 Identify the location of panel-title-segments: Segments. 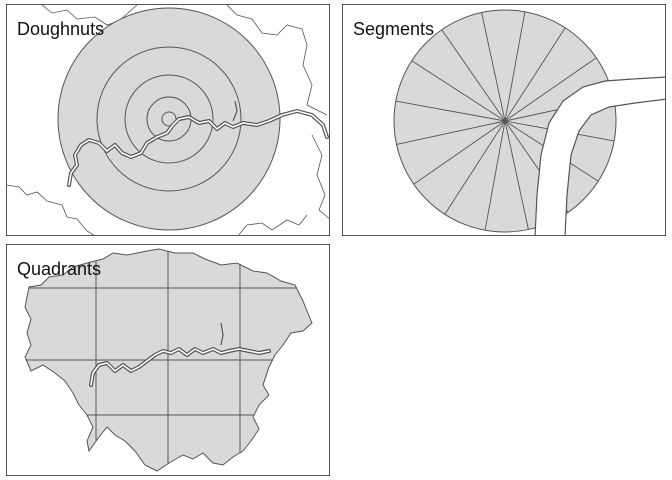
(394, 29).